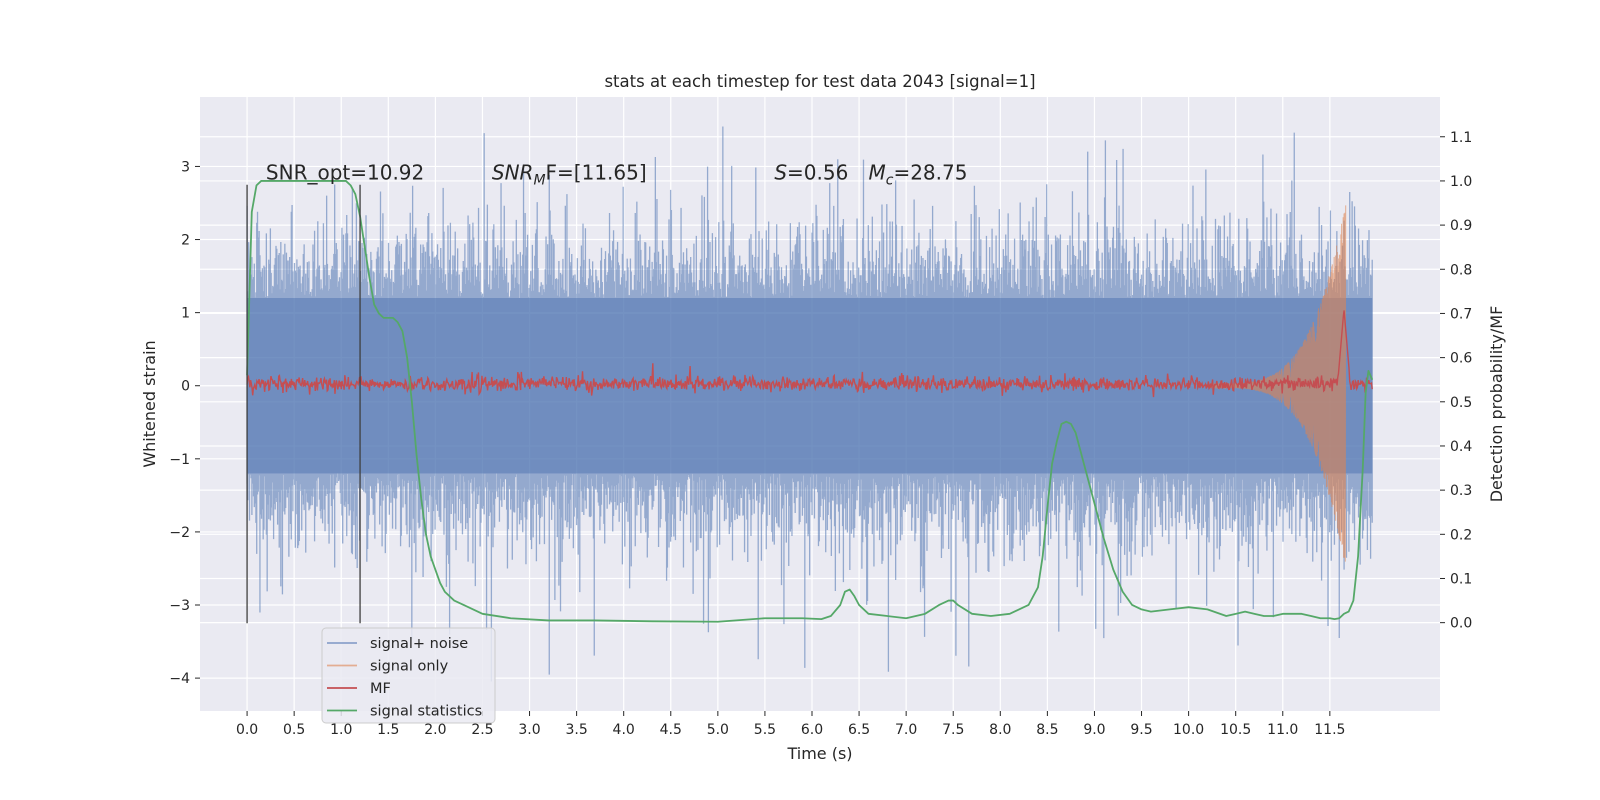 The image size is (1600, 800). Describe the element at coordinates (380, 689) in the screenshot. I see `legend-label-2: MF` at that location.